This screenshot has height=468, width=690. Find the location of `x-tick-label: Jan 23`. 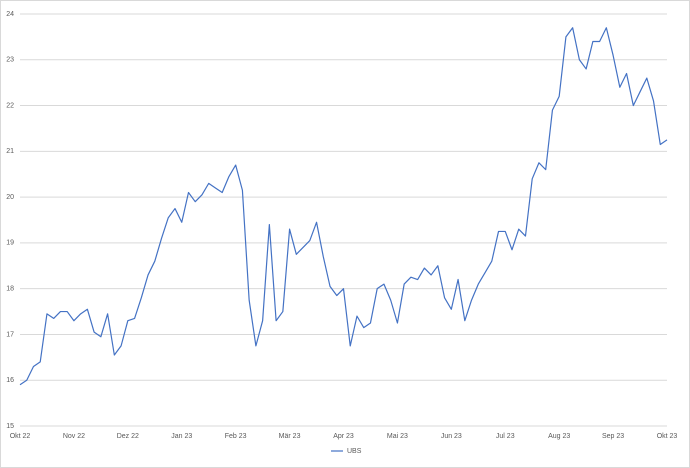

x-tick-label: Jan 23 is located at coordinates (181, 436).